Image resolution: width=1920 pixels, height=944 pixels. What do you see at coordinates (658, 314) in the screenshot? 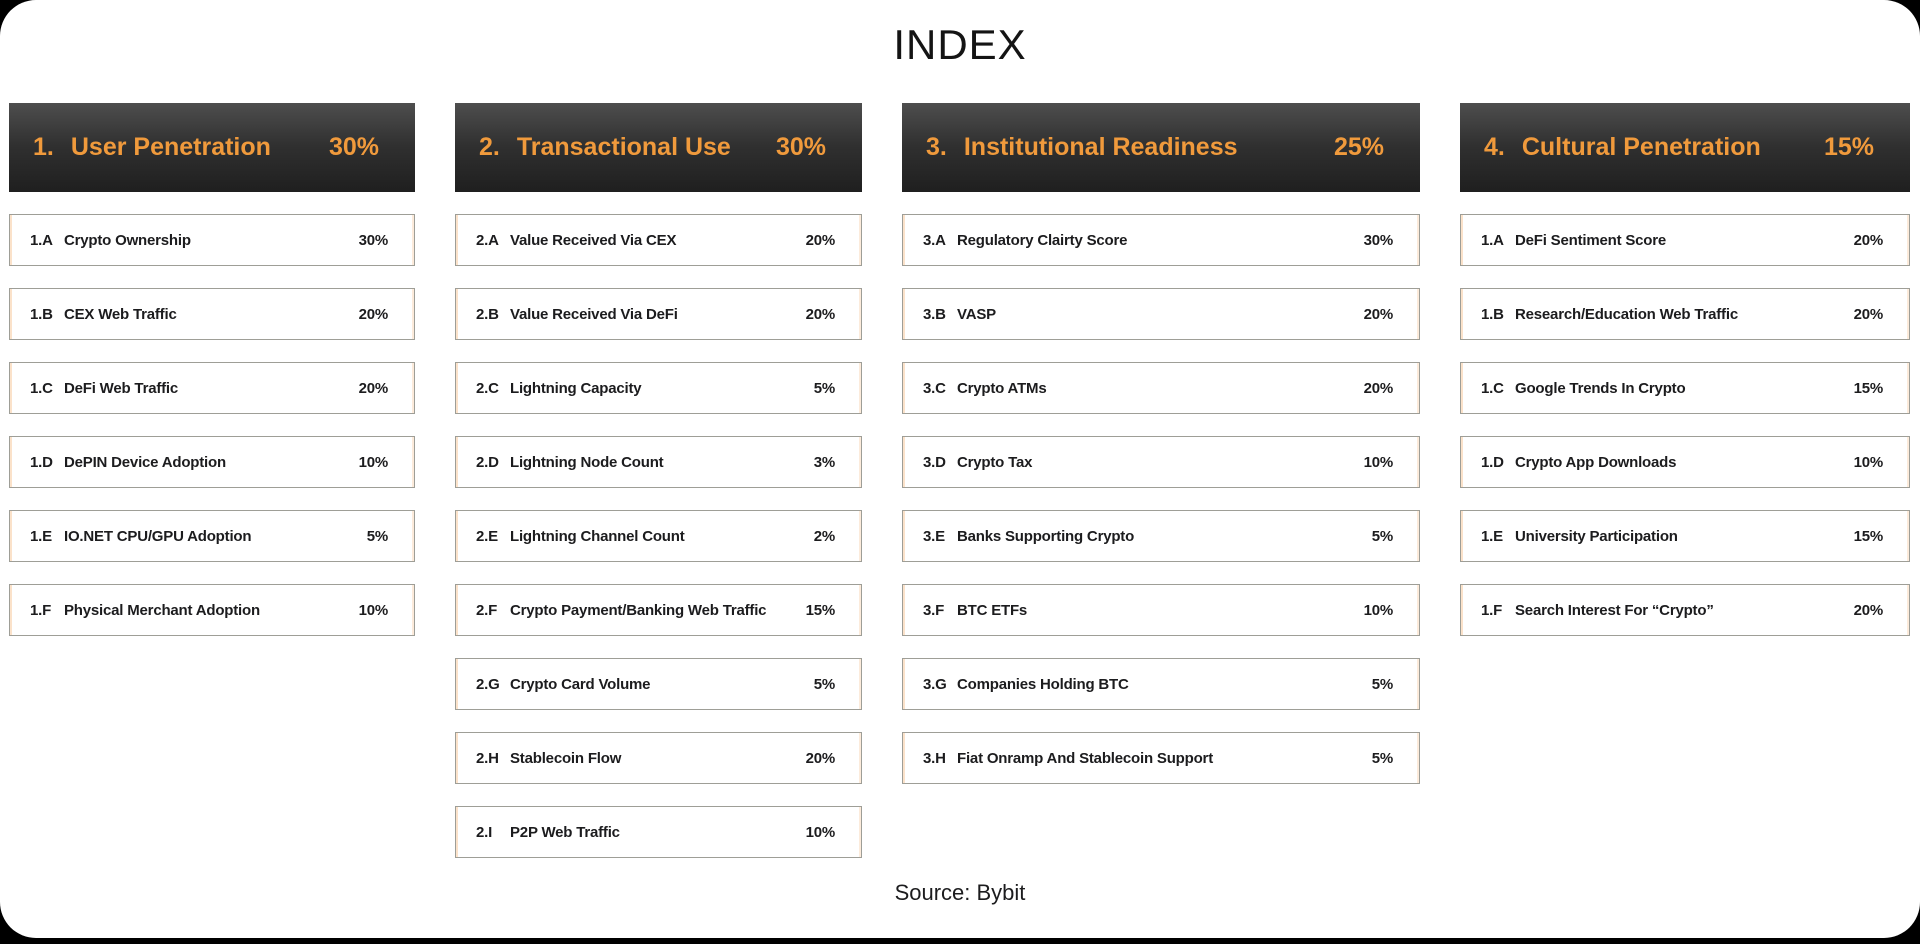
I see `index-item: 2.B Value Received Via DeFi 20%` at bounding box center [658, 314].